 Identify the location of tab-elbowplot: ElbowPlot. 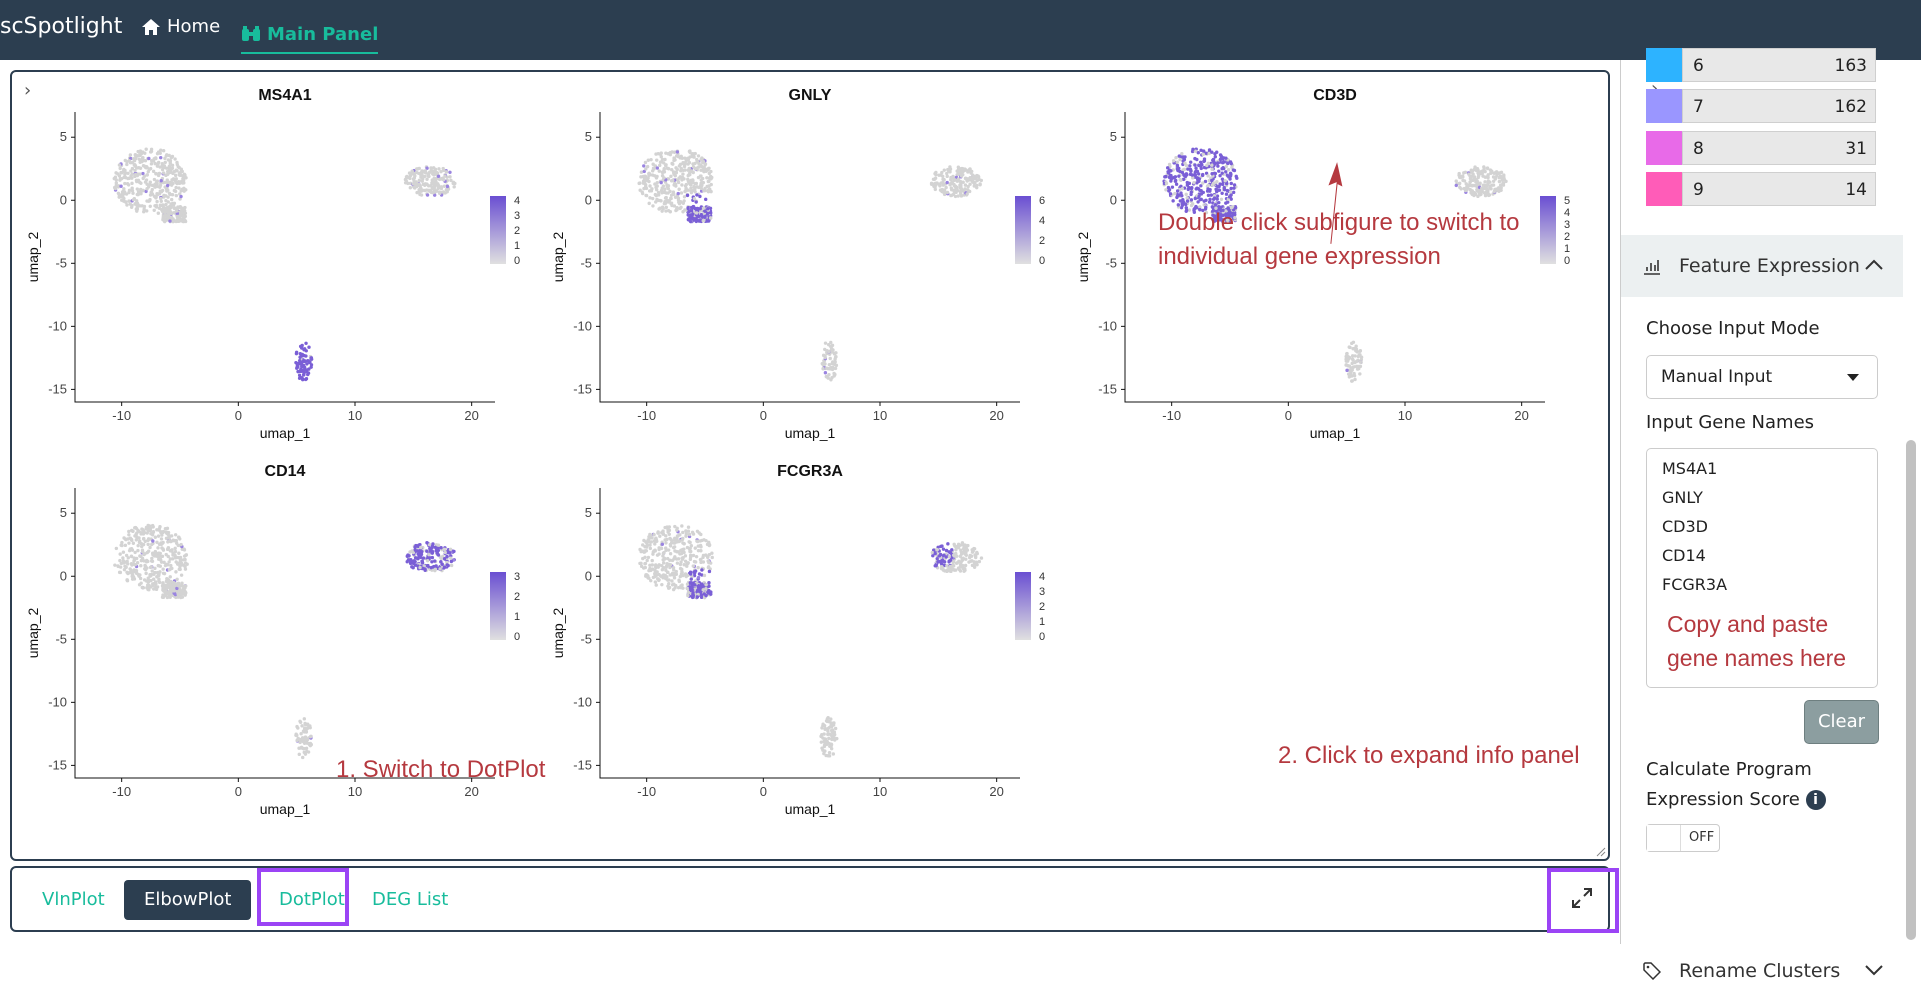
(188, 900).